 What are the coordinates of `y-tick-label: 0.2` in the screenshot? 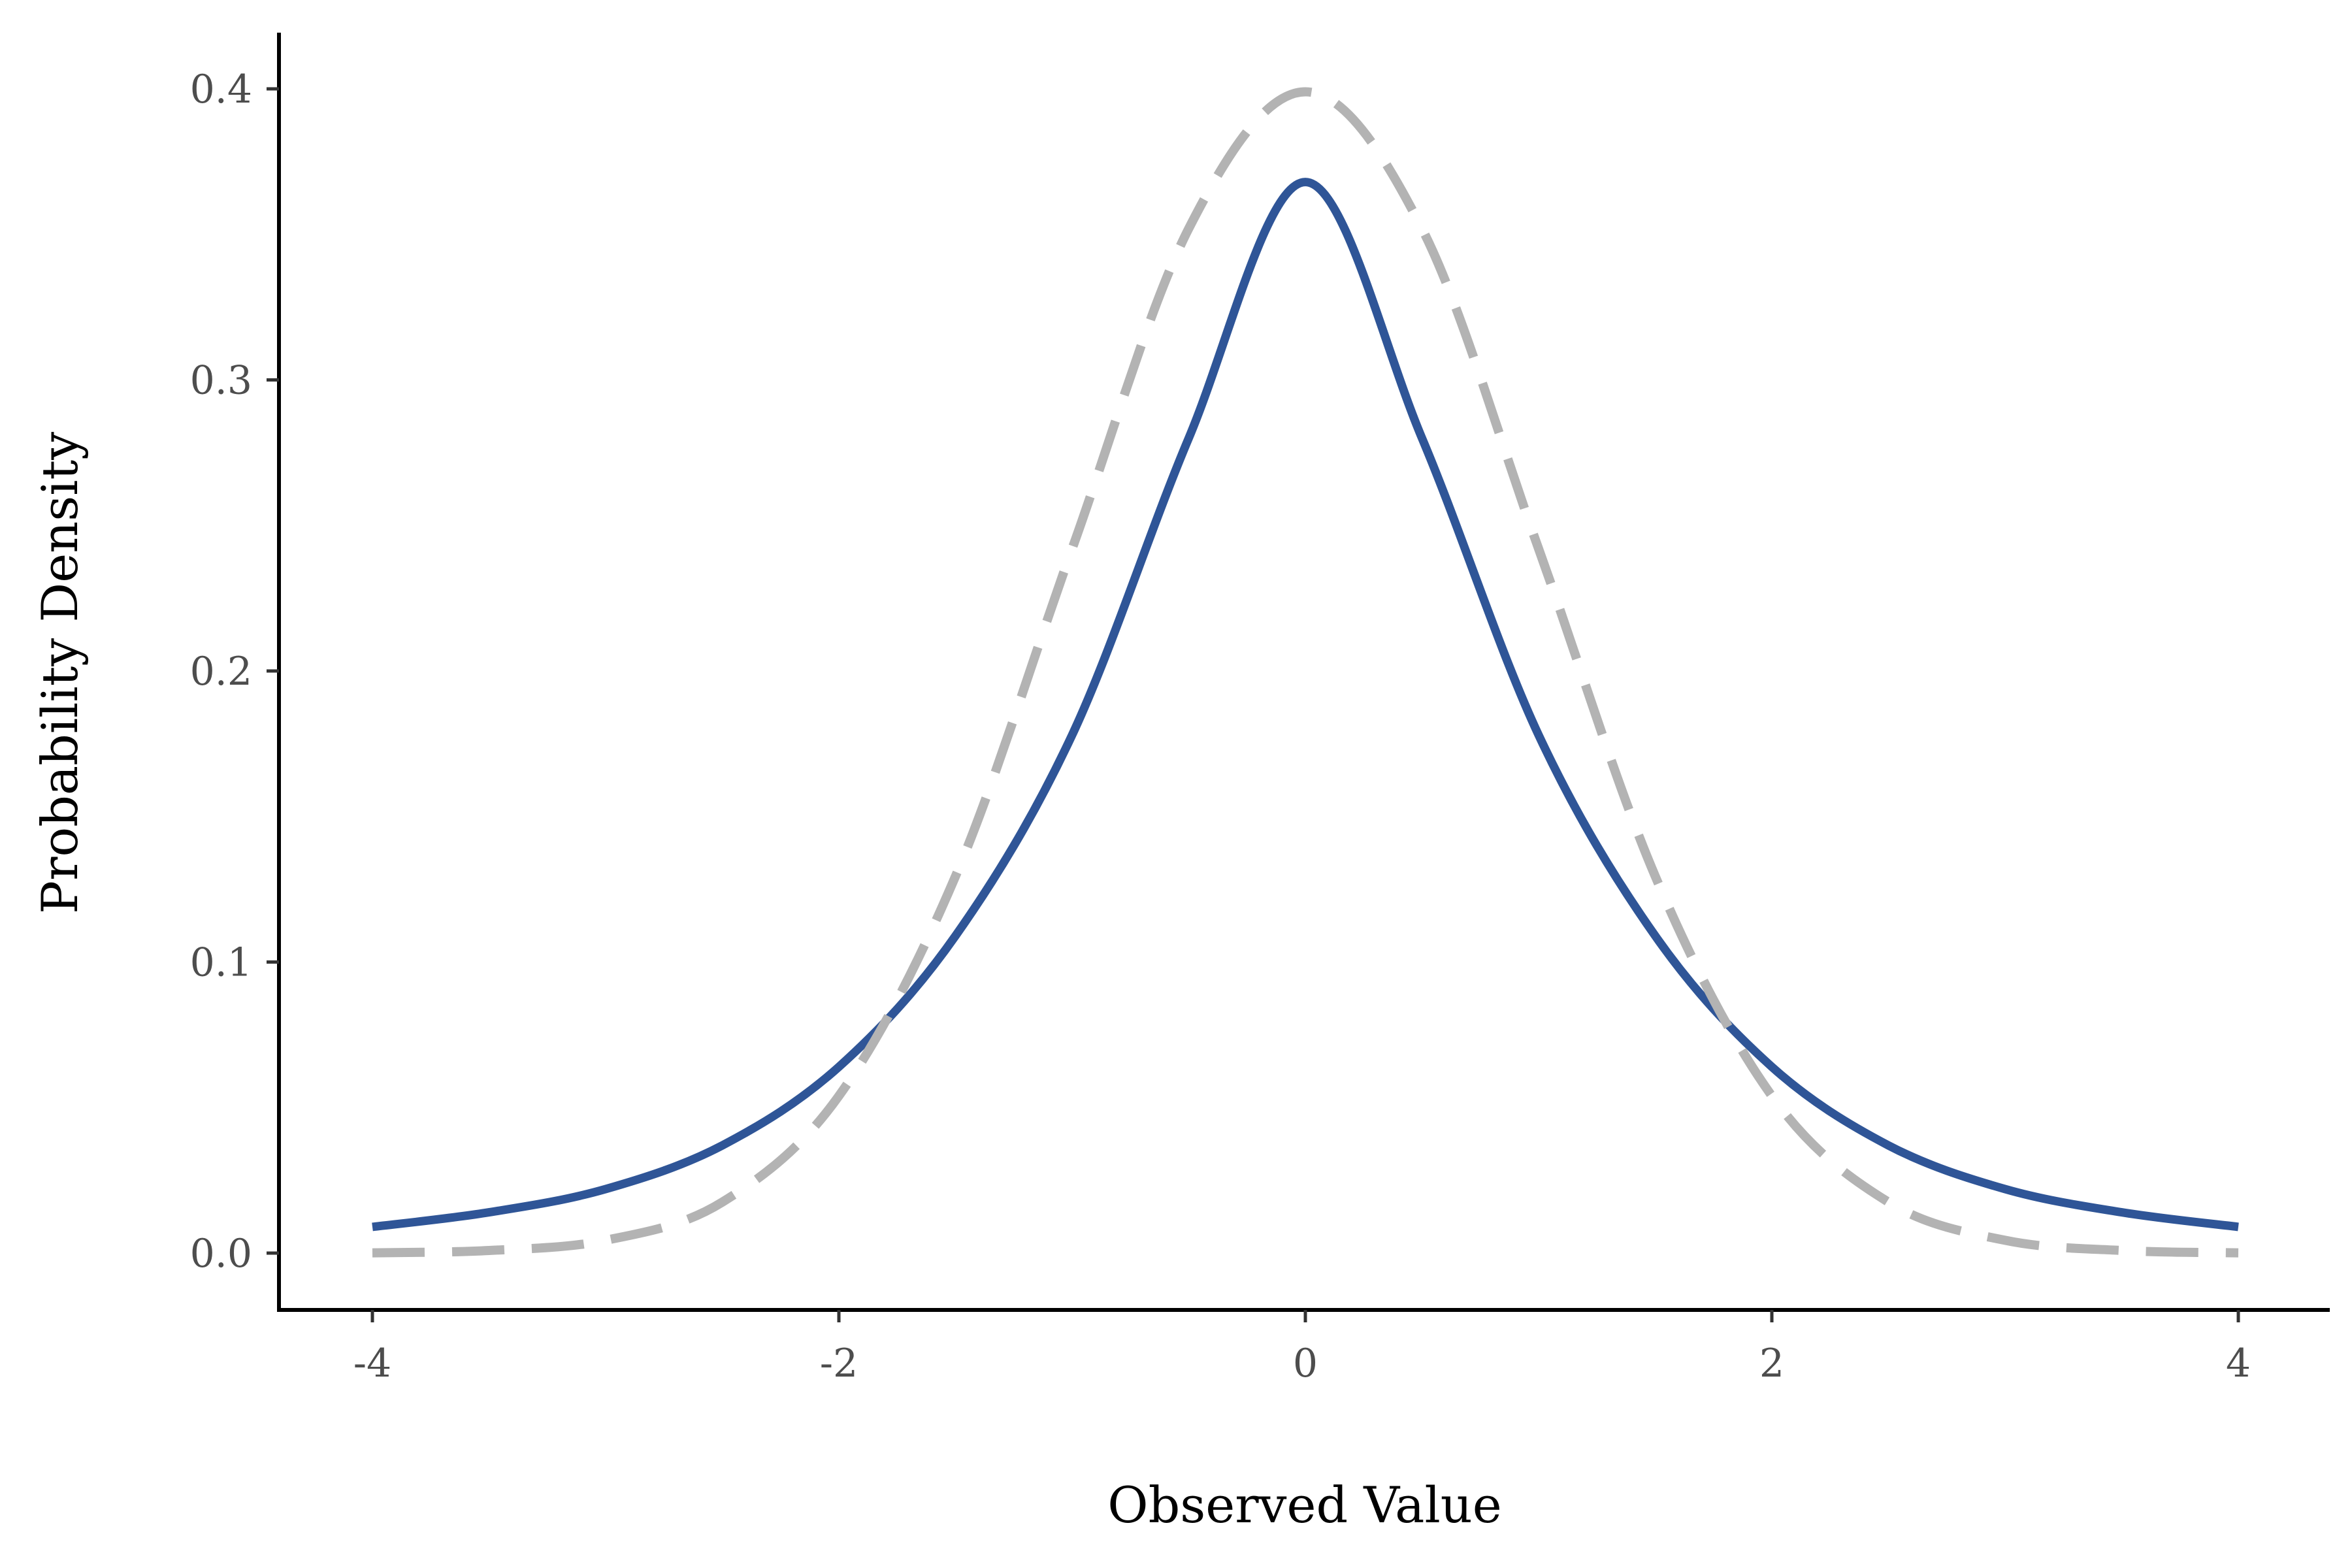 It's located at (221, 671).